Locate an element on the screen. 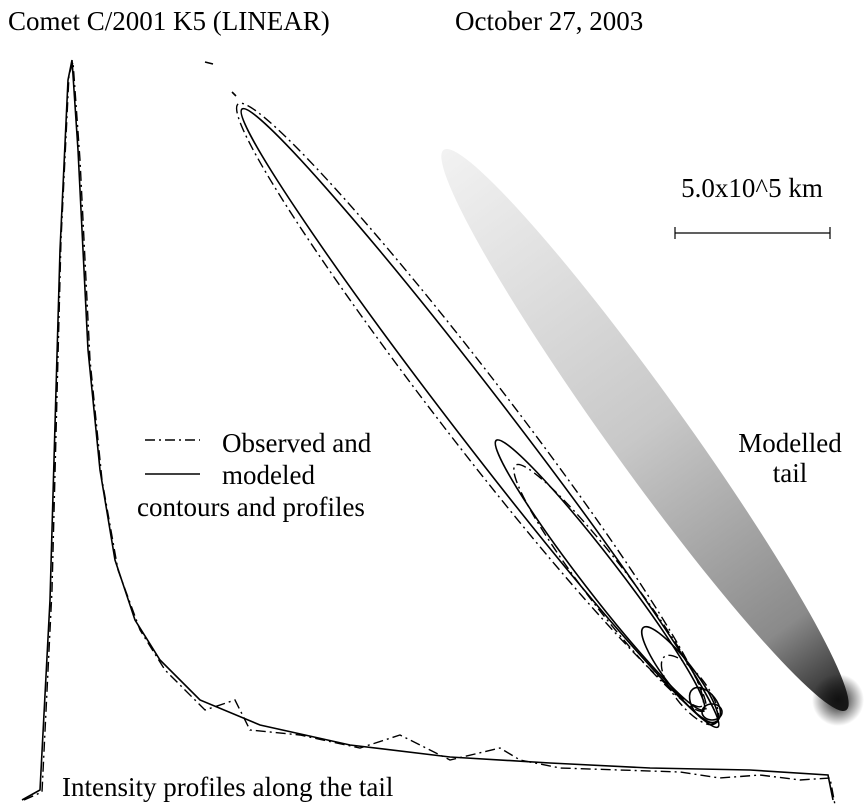 The image size is (868, 809). legend-text: Observed and is located at coordinates (297, 443).